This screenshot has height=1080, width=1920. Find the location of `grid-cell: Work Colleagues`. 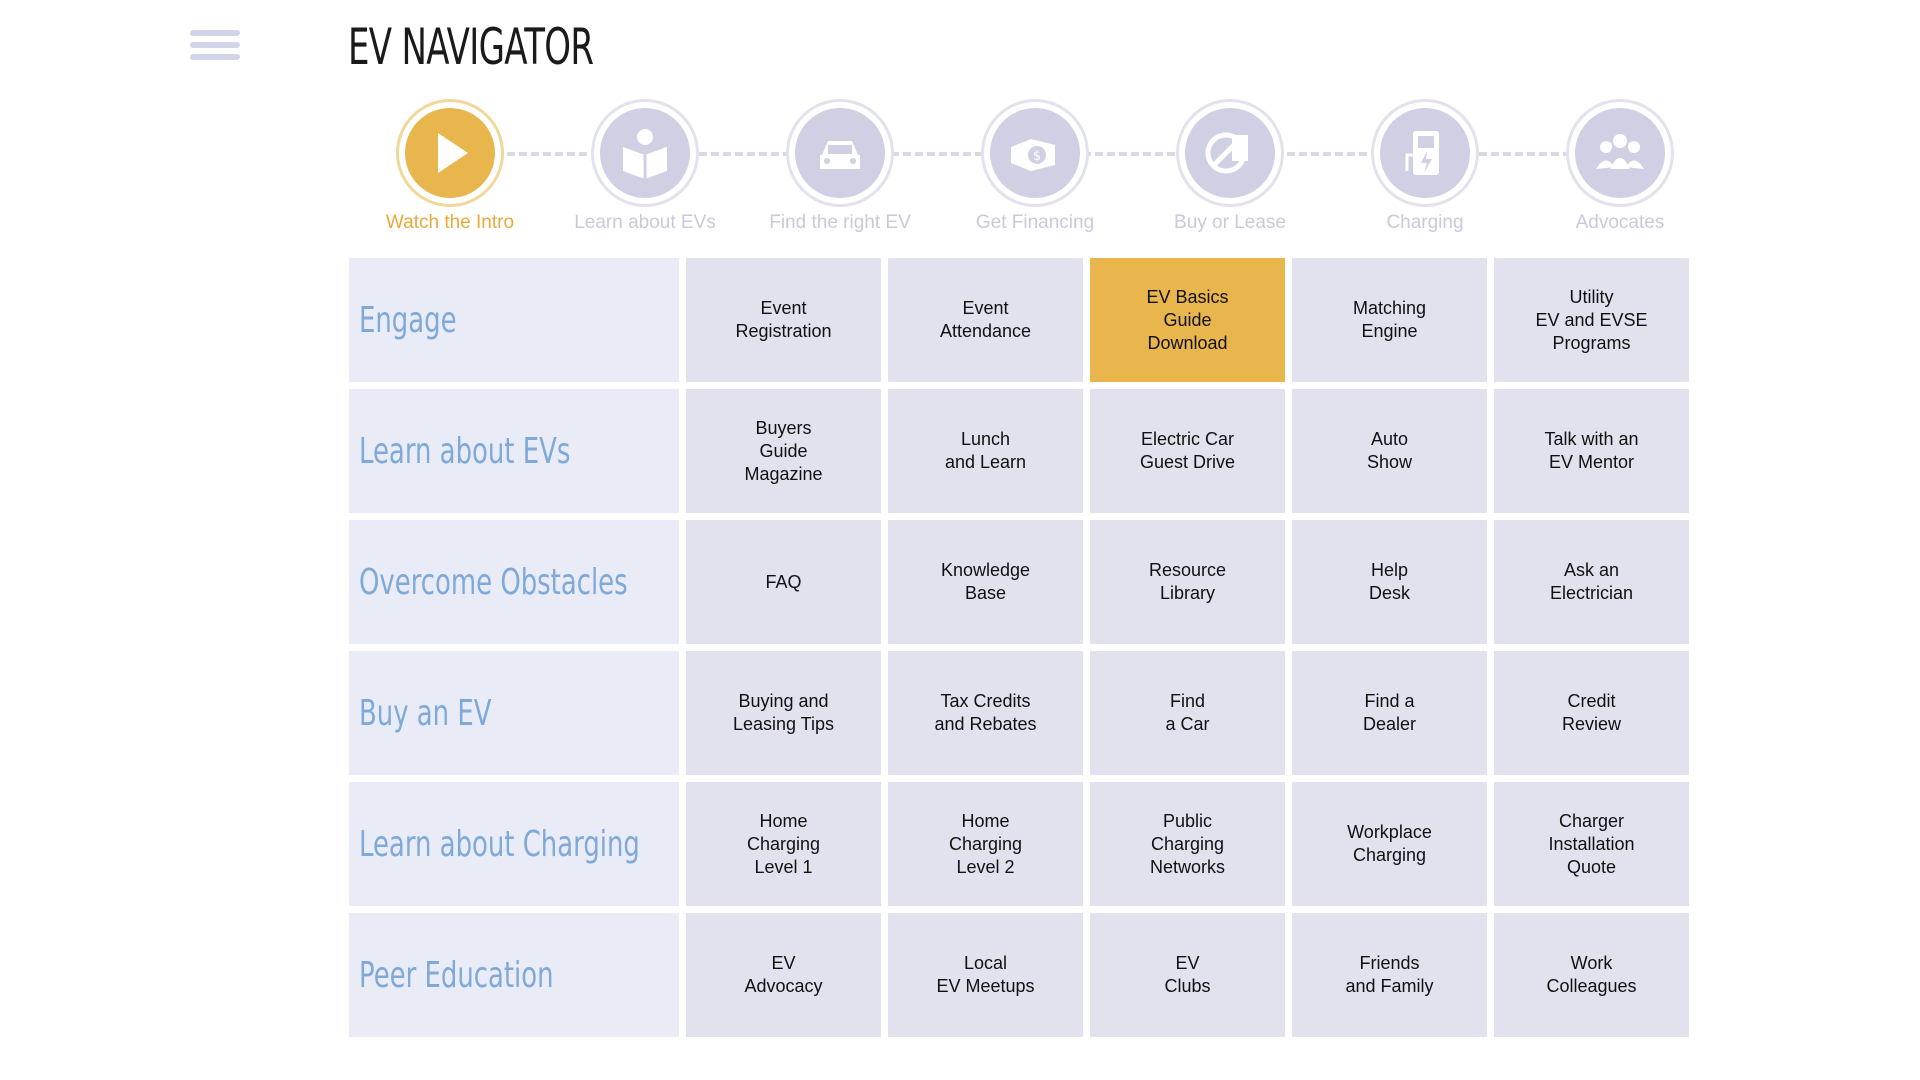

grid-cell: Work Colleagues is located at coordinates (1591, 975).